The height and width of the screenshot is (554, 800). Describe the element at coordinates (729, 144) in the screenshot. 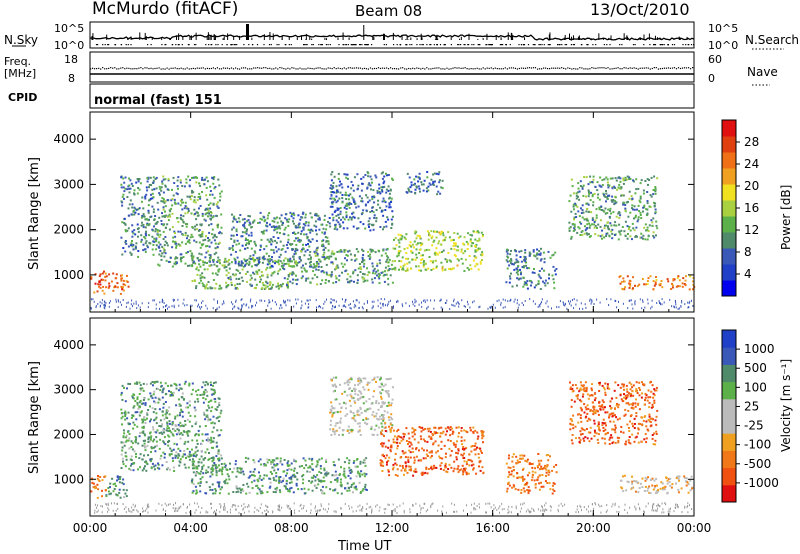

I see `colorbar-swatch` at that location.